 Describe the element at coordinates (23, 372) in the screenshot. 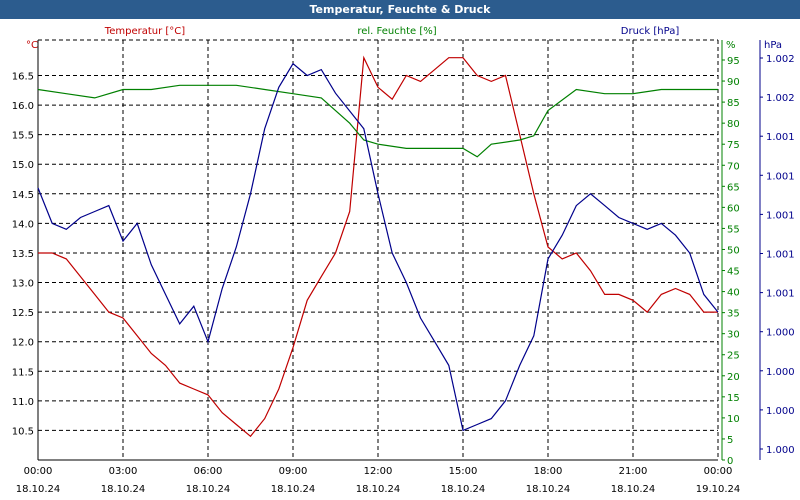

I see `temperature-tick-label: 11.5` at that location.